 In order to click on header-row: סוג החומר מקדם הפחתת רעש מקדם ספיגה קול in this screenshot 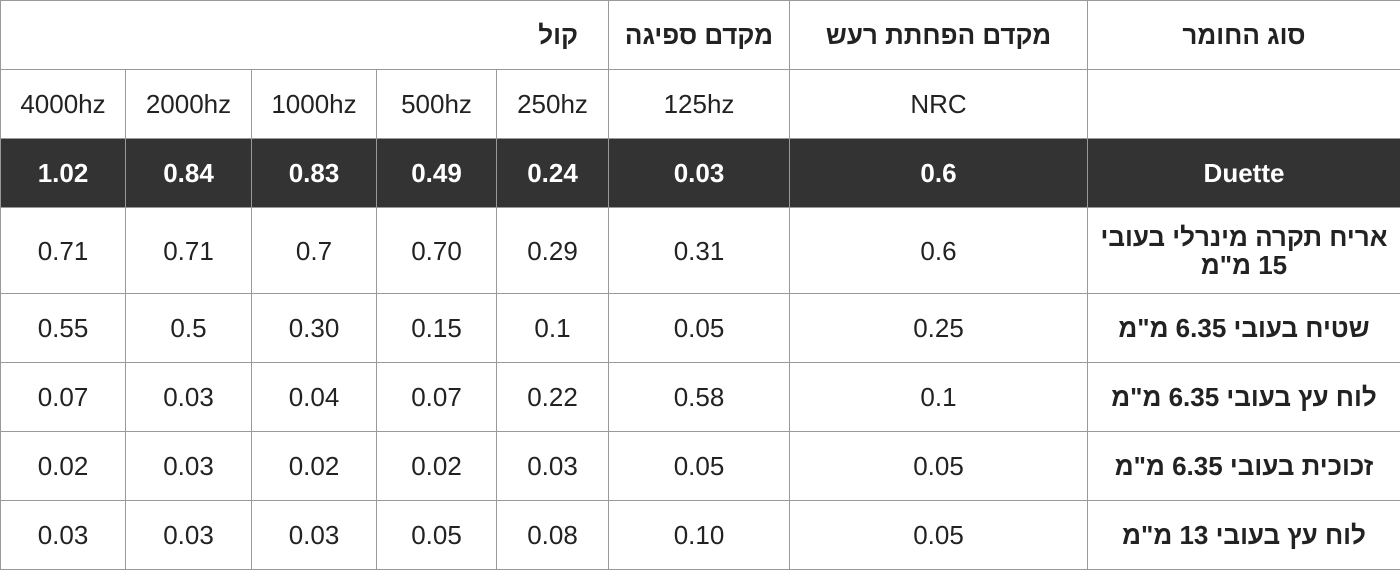, I will do `click(700, 35)`.